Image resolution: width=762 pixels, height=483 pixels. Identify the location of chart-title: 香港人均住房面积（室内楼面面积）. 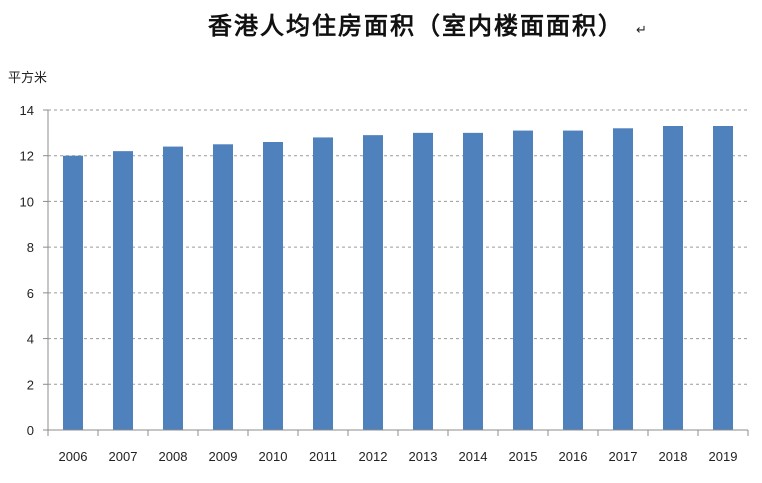
(416, 25).